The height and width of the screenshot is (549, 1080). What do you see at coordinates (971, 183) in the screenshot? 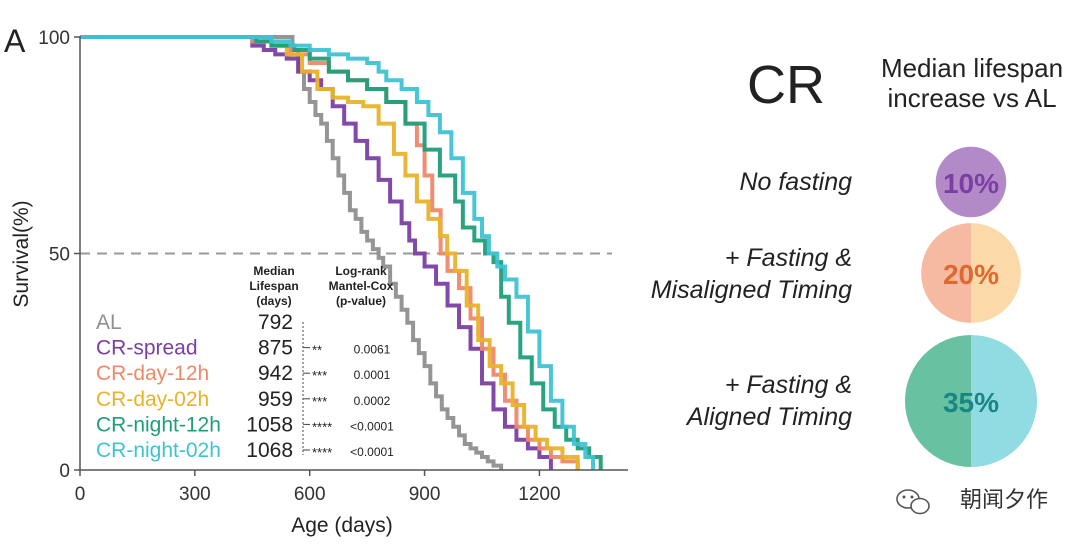
I see `increase-value: 10%` at bounding box center [971, 183].